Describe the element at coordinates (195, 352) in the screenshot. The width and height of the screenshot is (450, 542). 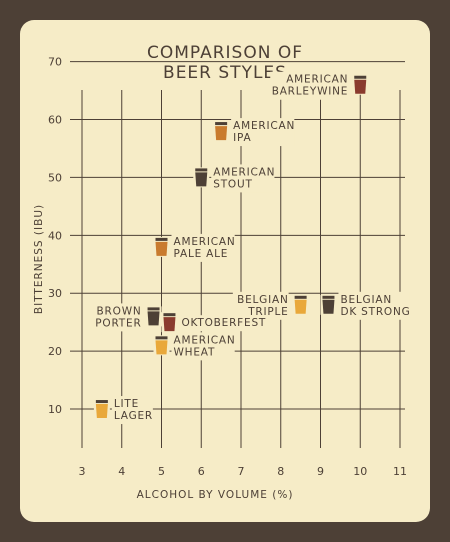
I see `point-label: WHEAT` at that location.